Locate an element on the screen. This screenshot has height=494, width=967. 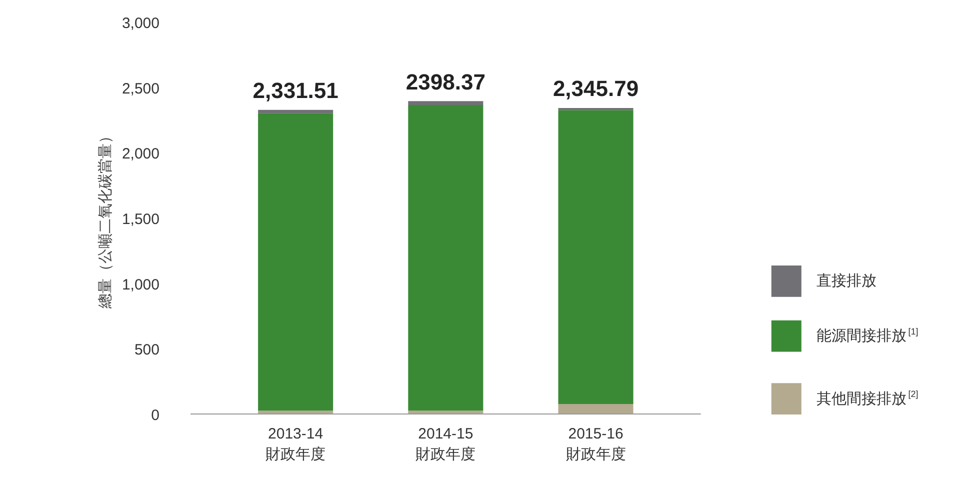
y-tick-label: 1,500 is located at coordinates (141, 219).